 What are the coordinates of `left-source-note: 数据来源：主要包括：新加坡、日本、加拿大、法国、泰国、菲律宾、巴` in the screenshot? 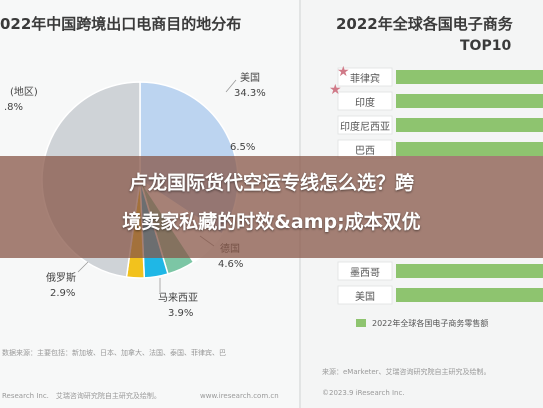 It's located at (114, 353).